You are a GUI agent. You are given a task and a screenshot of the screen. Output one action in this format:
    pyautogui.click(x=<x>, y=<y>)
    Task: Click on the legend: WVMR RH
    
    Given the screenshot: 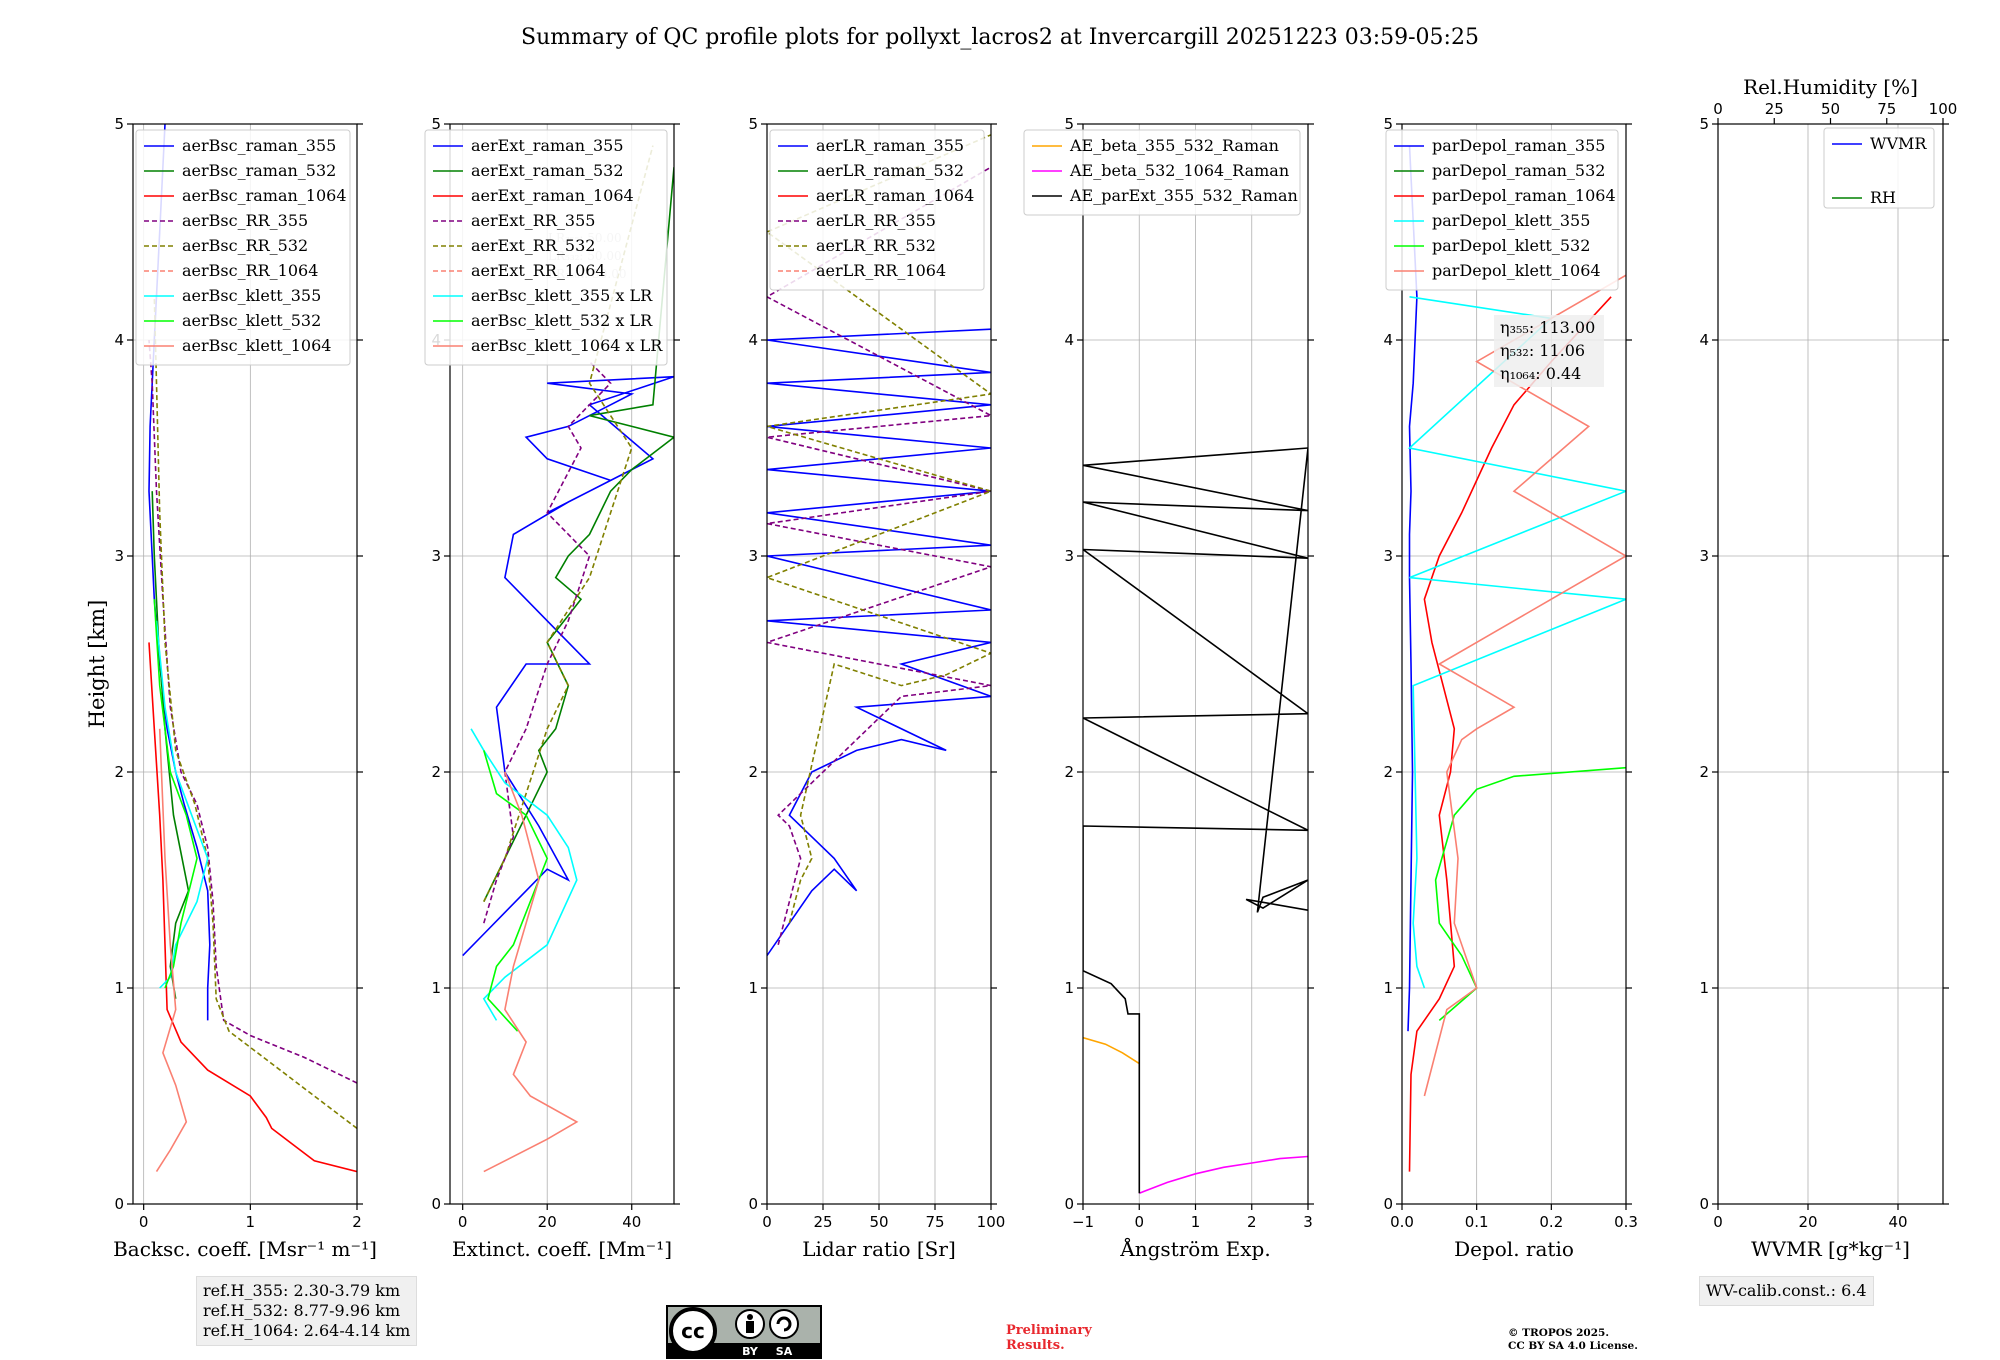 What is the action you would take?
    pyautogui.click(x=1879, y=168)
    